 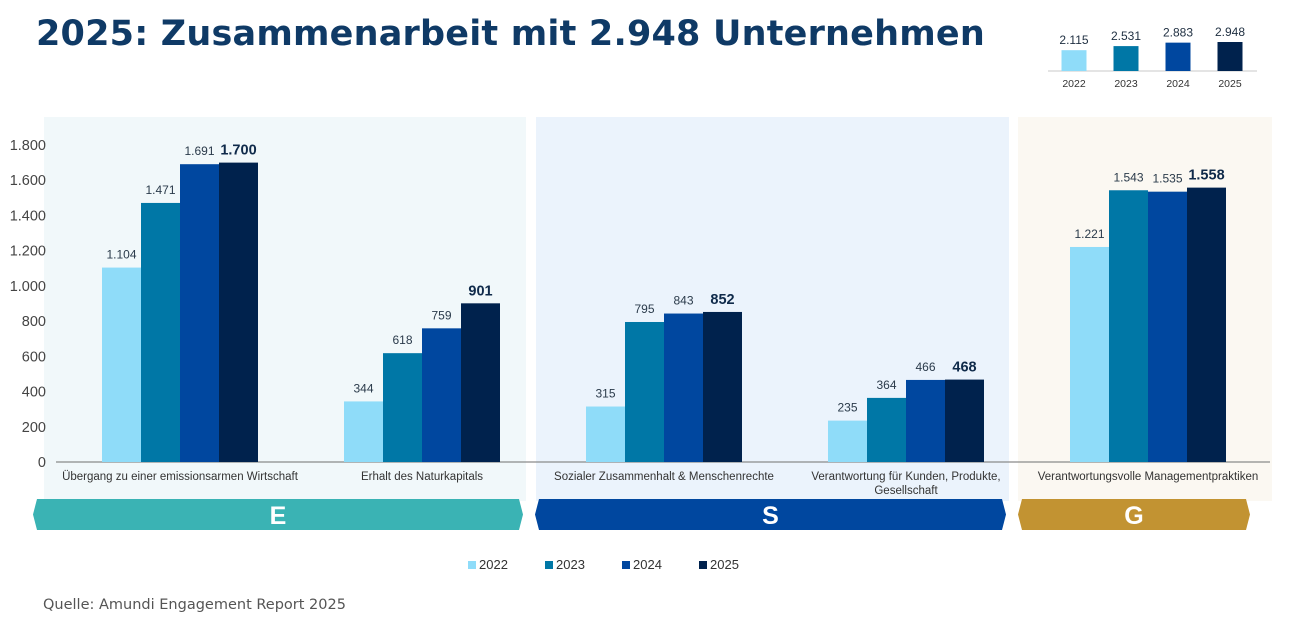 I want to click on mini-bar-2024, so click(x=1178, y=56).